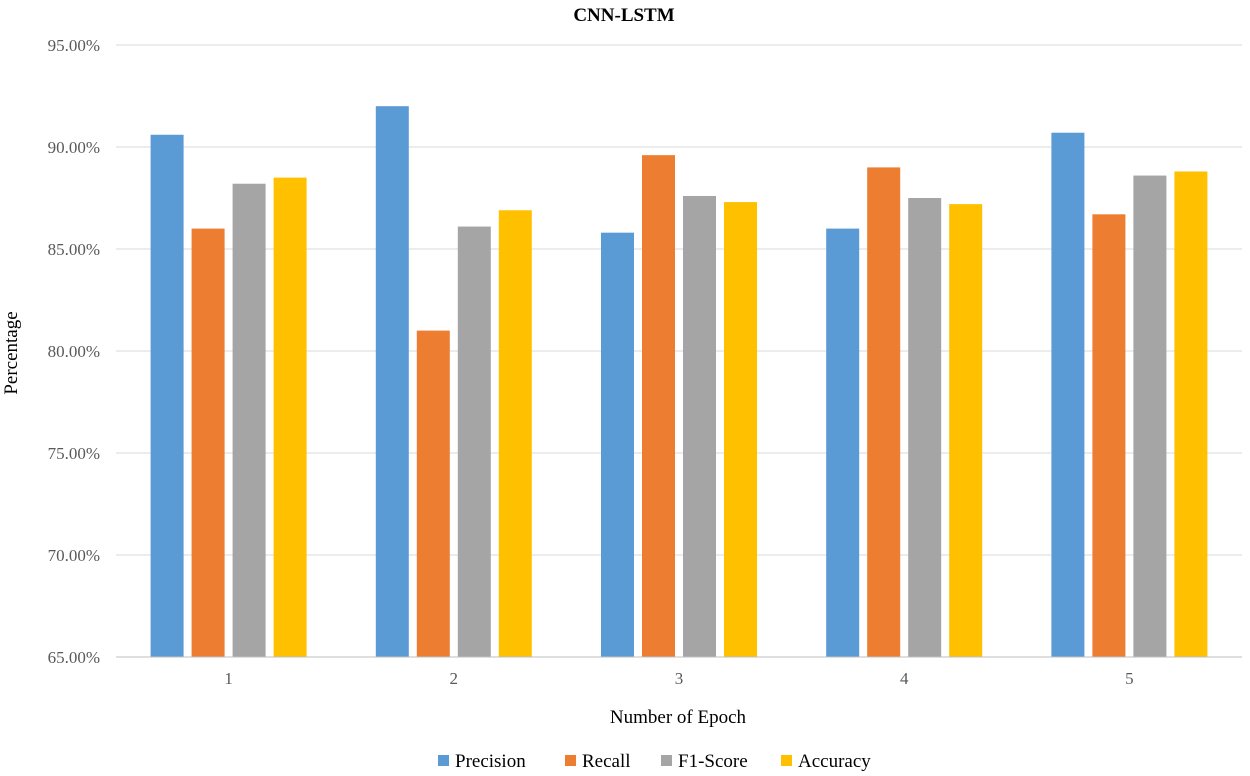 The width and height of the screenshot is (1250, 776). What do you see at coordinates (74, 555) in the screenshot?
I see `y-tick-label: 70.00%` at bounding box center [74, 555].